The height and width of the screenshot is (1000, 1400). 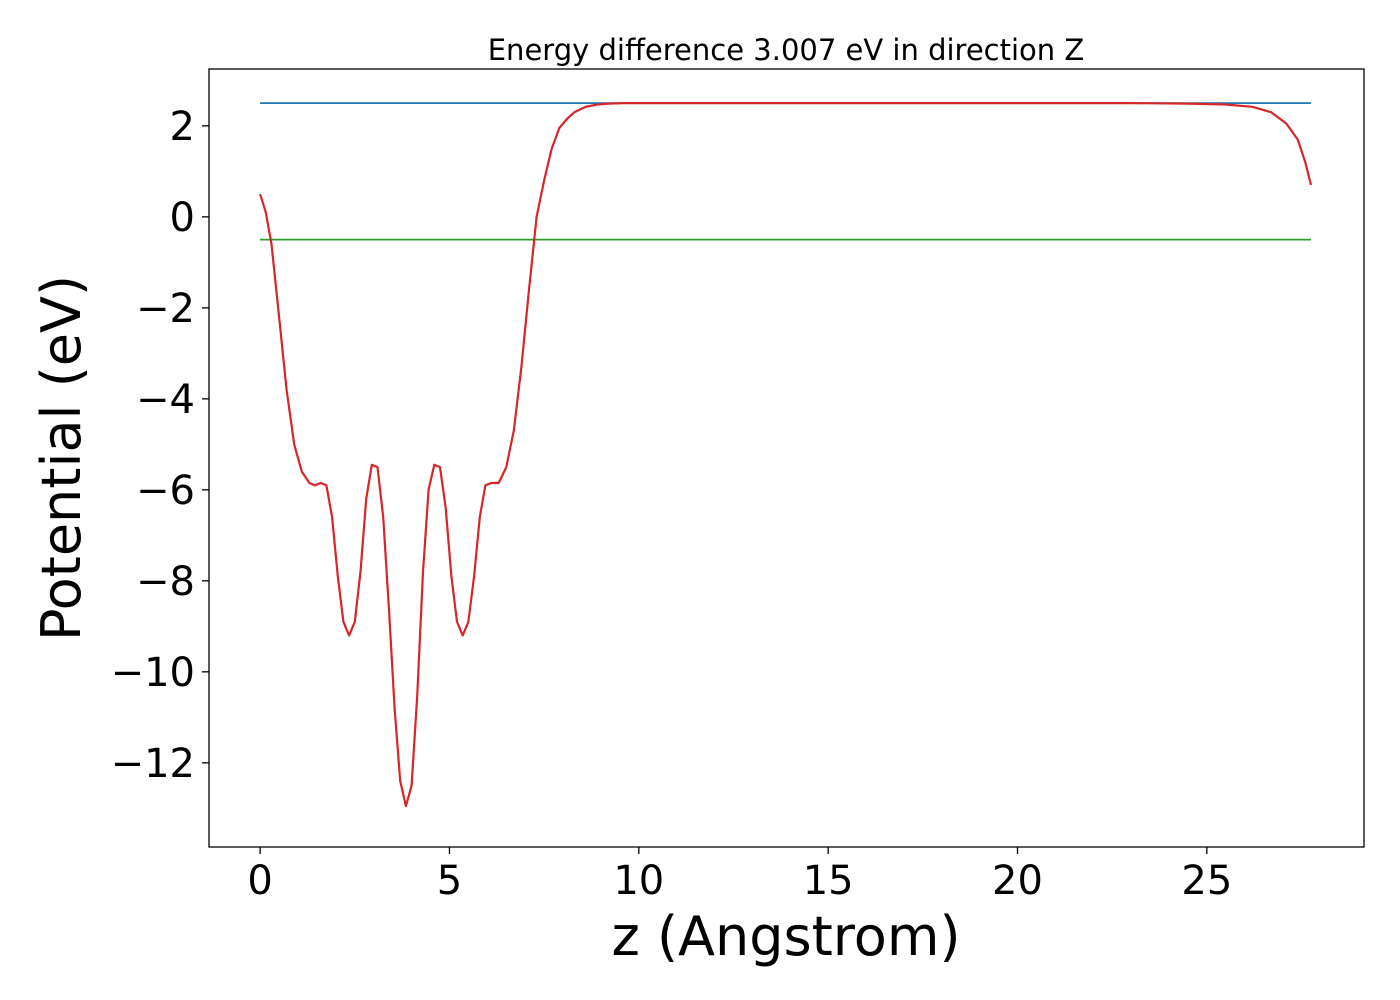 I want to click on y-tick-label: −6, so click(x=165, y=491).